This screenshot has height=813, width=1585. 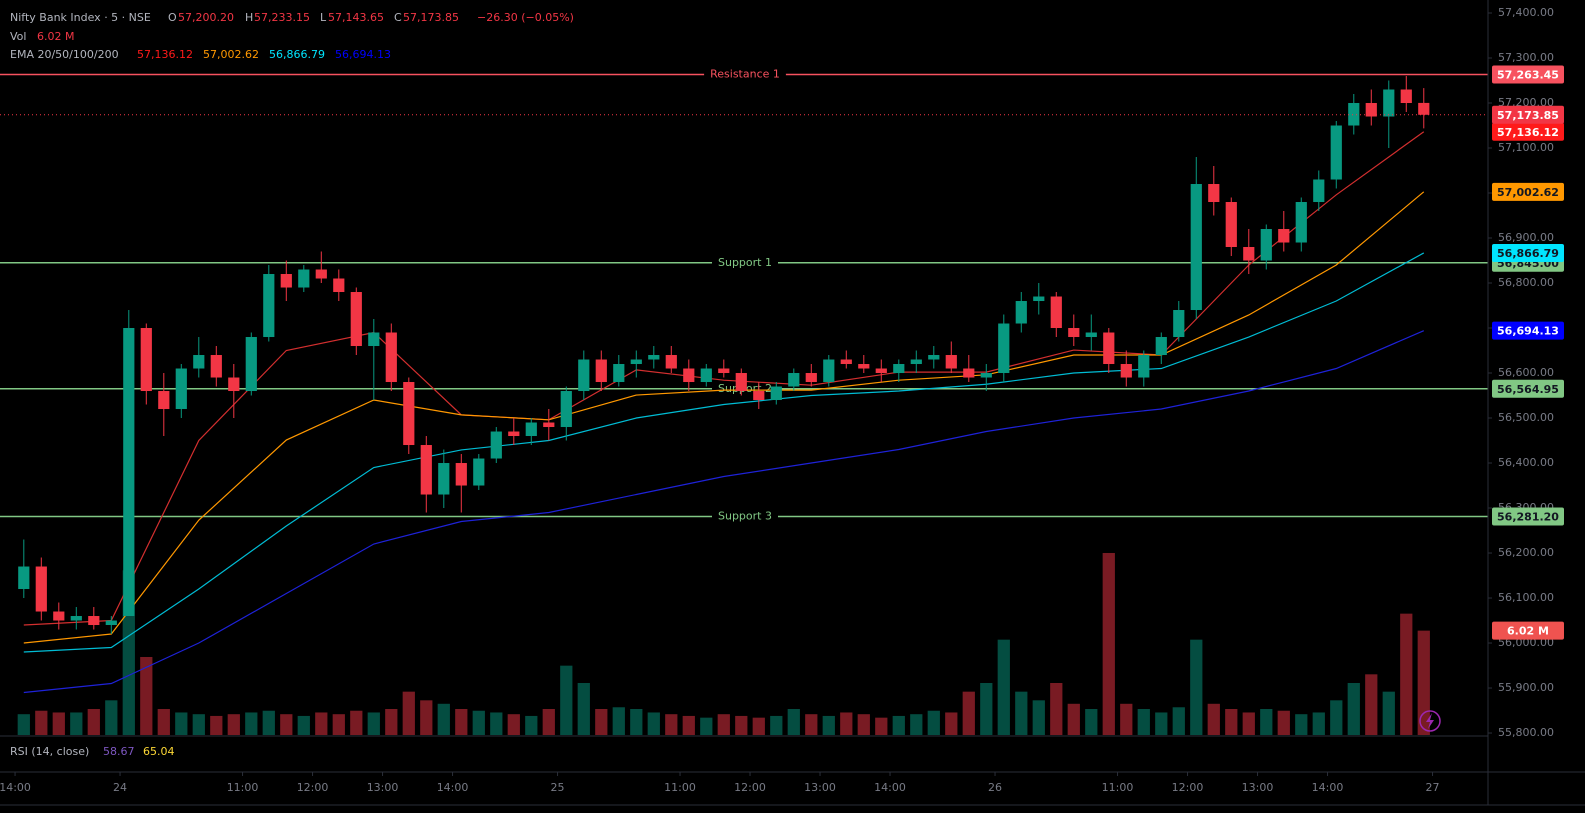 I want to click on rsi-value: 65.04, so click(x=159, y=751).